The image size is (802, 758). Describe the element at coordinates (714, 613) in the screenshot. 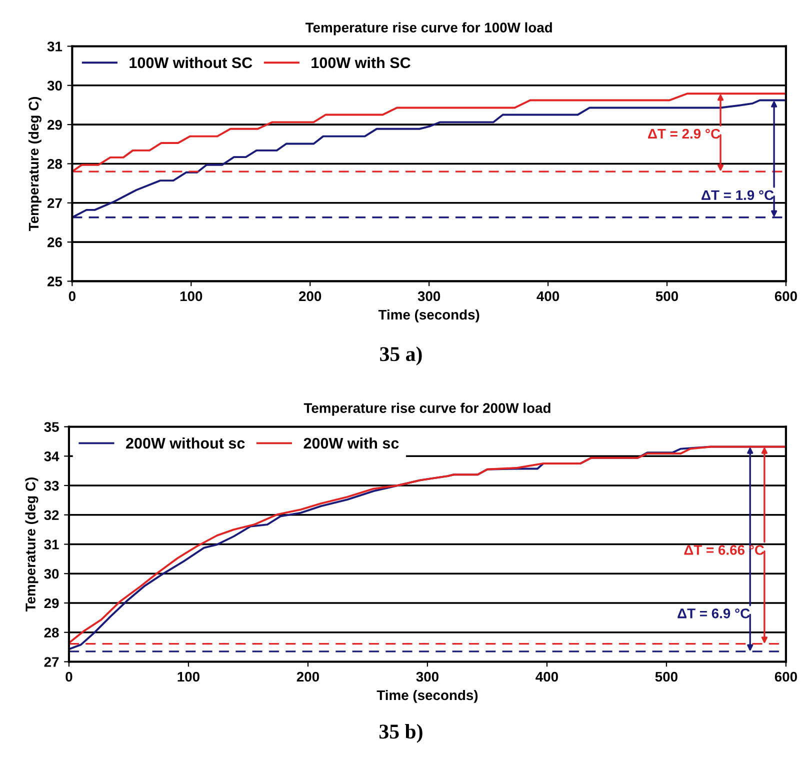

I see `annotation: ΔT = 6.9 °C` at that location.